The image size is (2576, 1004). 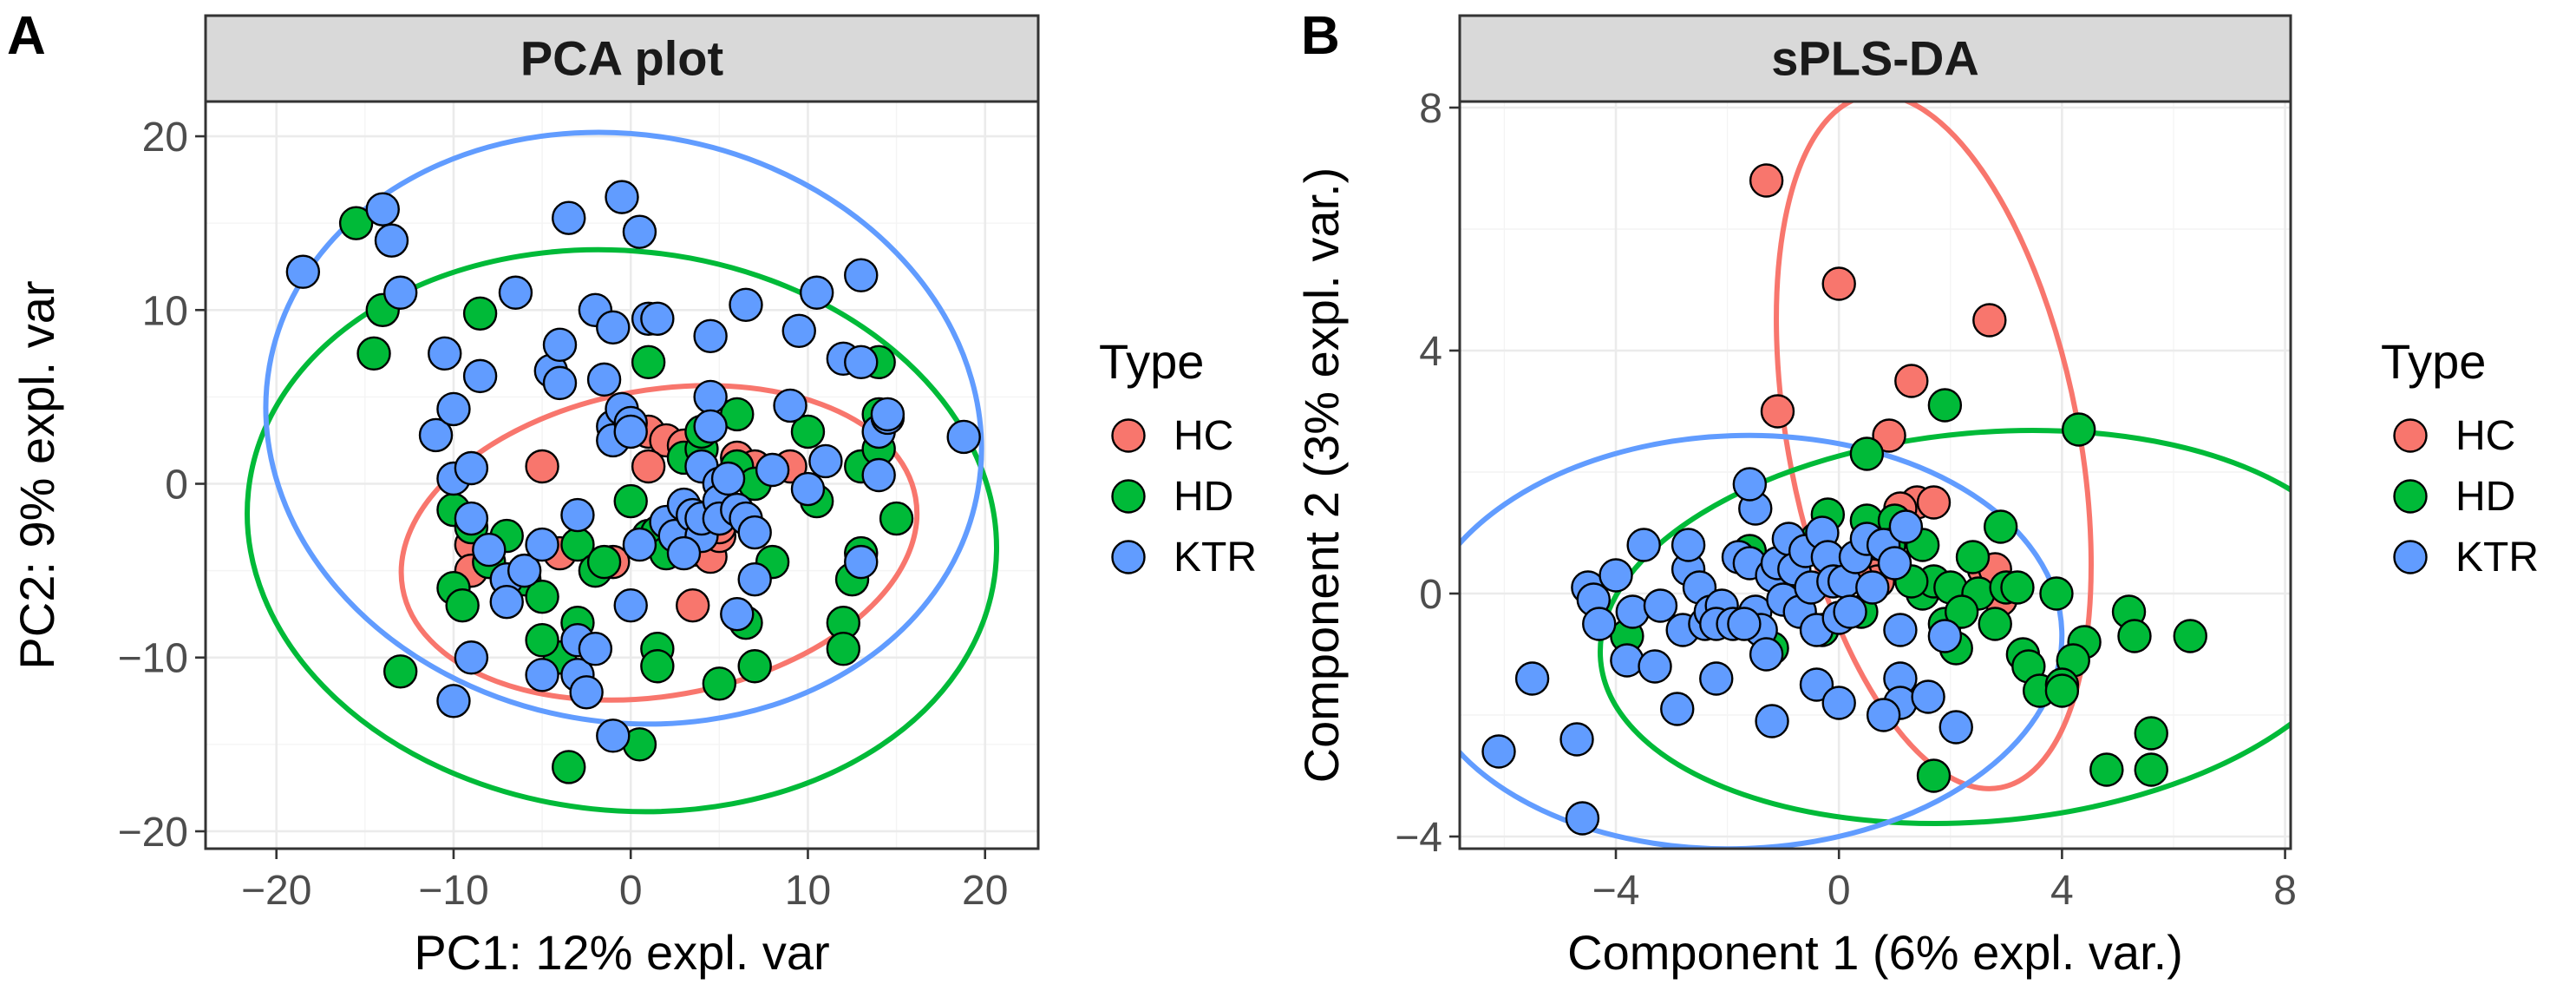 I want to click on panel-letter: B, so click(x=1320, y=36).